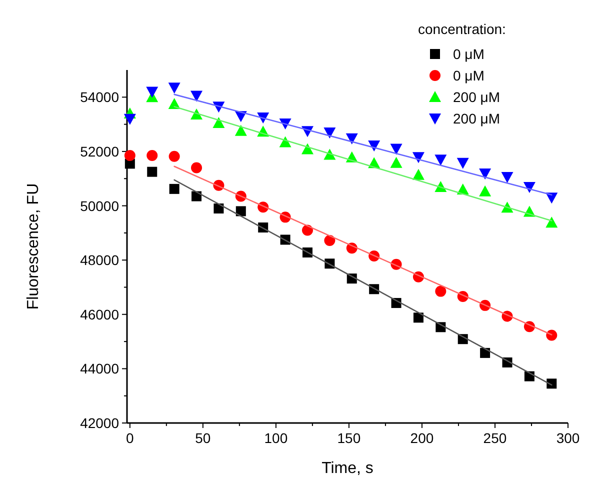 This screenshot has width=602, height=495. Describe the element at coordinates (276, 438) in the screenshot. I see `x-tick-label: 100` at that location.